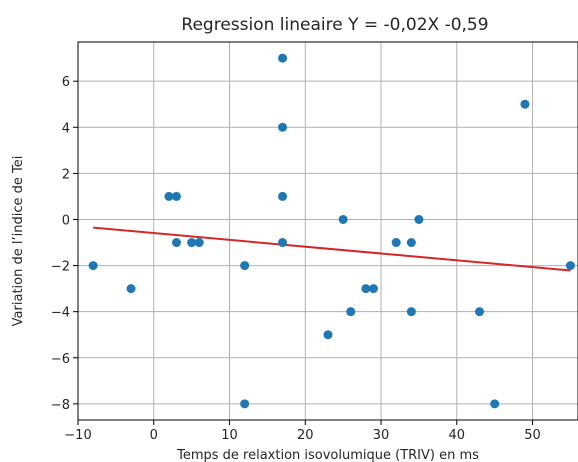 The height and width of the screenshot is (462, 578). What do you see at coordinates (532, 435) in the screenshot?
I see `x-tick-label: 50` at bounding box center [532, 435].